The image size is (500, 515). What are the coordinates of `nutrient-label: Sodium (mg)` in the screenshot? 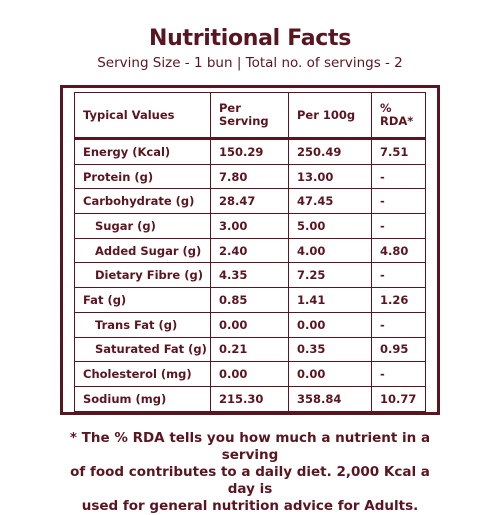 It's located at (142, 398).